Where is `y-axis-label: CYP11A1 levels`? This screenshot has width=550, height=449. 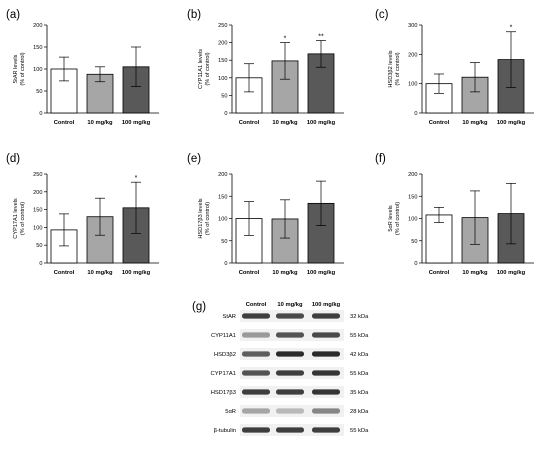
y-axis-label: CYP11A1 levels is located at coordinates (201, 69).